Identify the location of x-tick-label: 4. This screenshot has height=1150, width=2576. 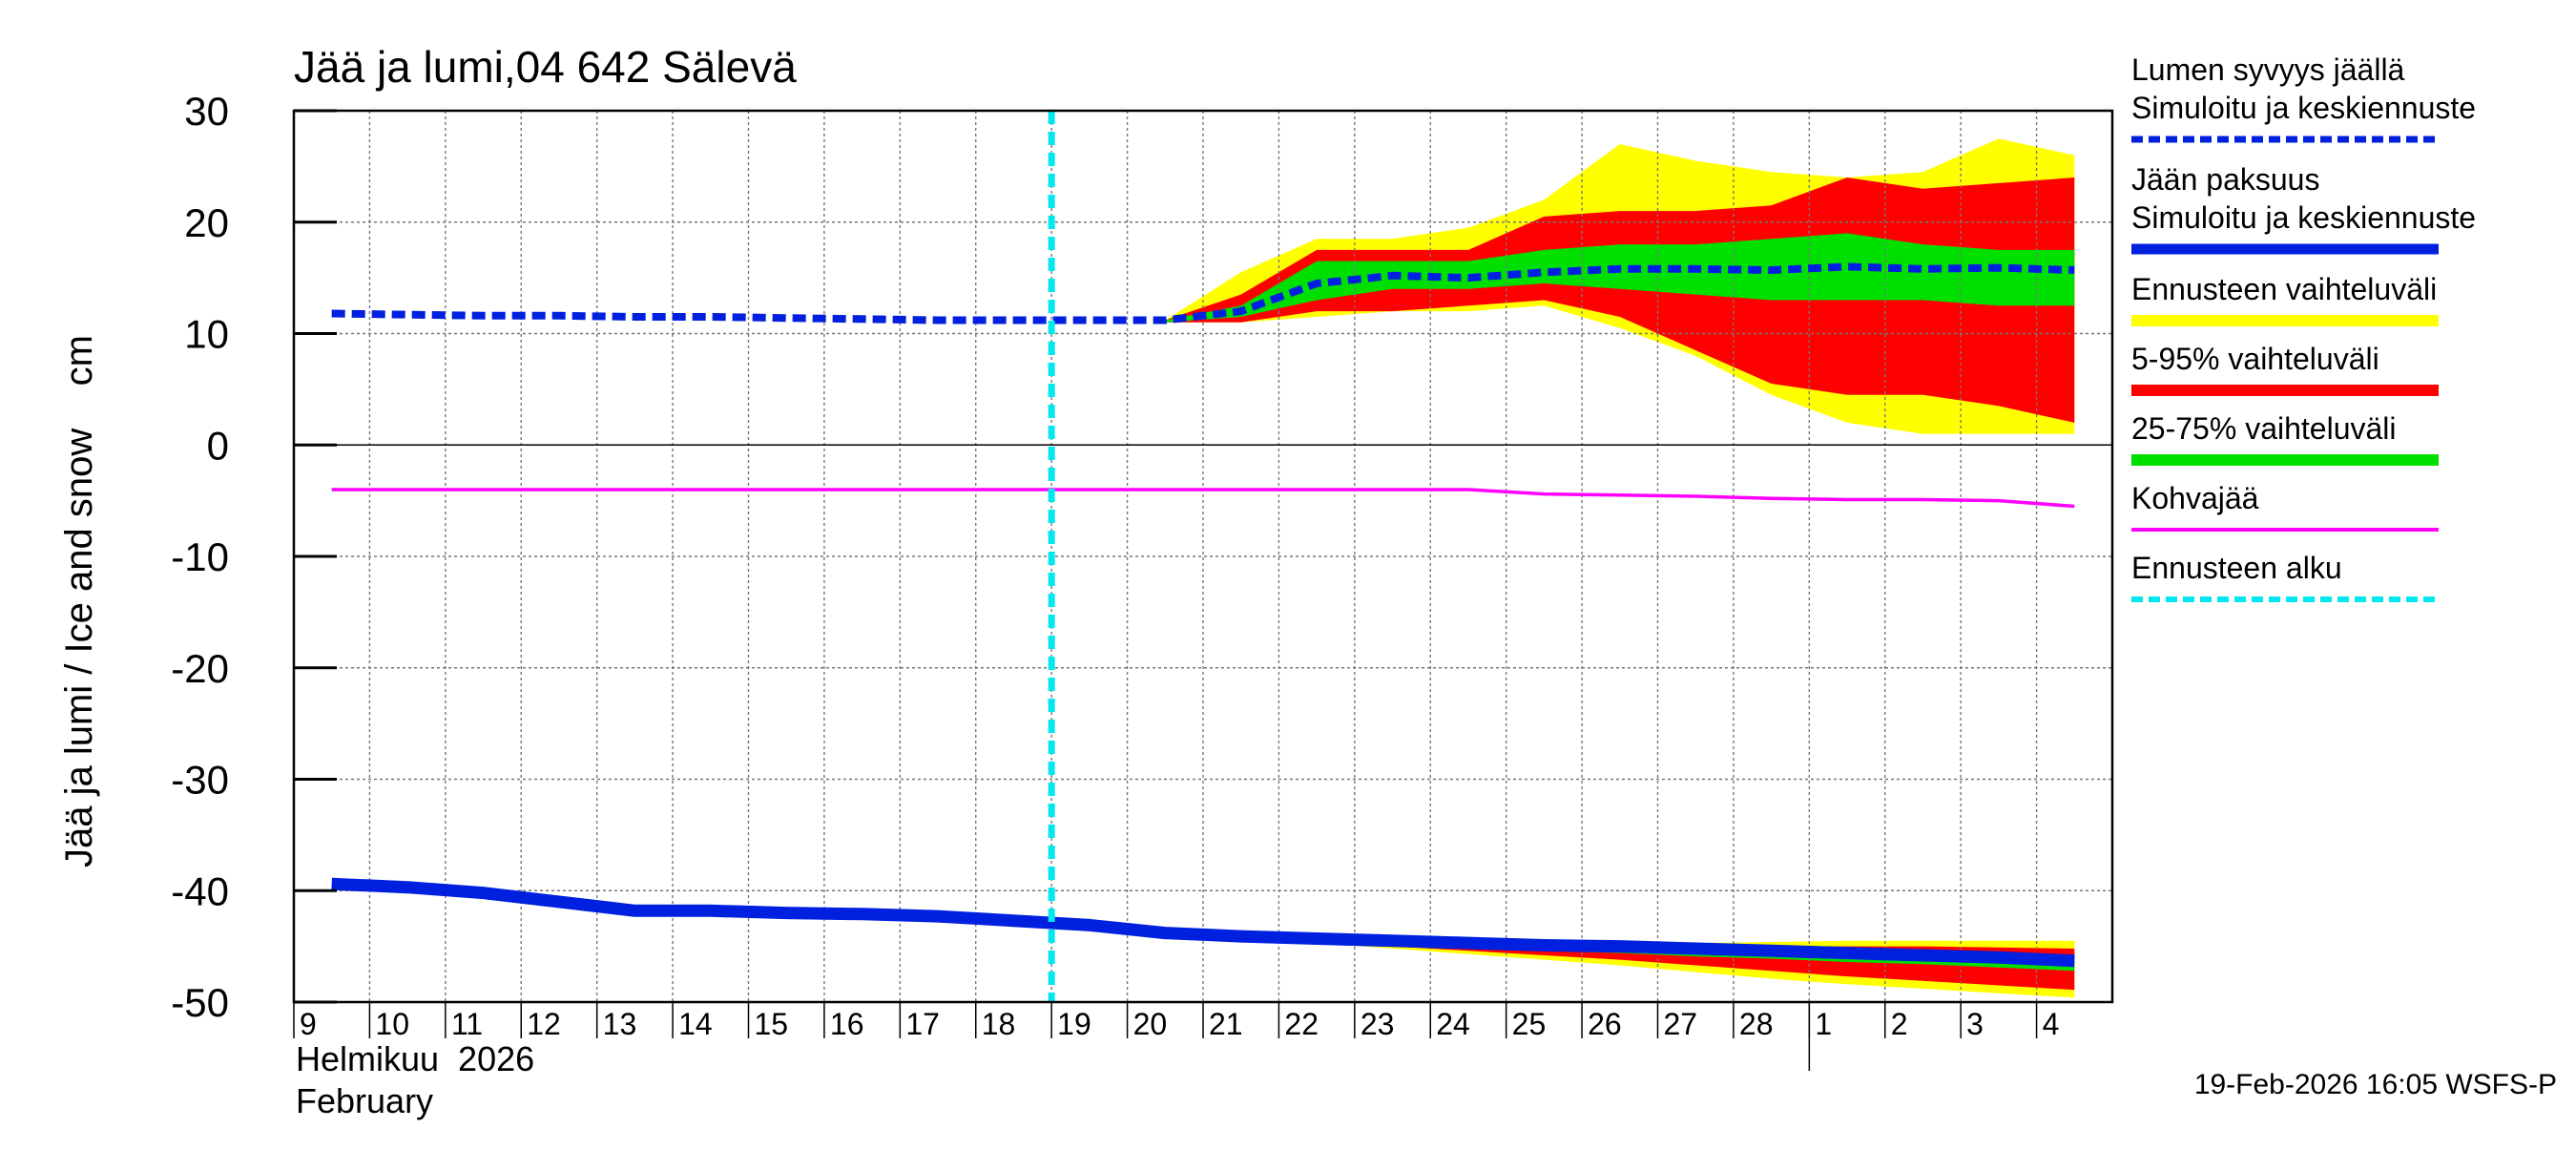
(2051, 1024).